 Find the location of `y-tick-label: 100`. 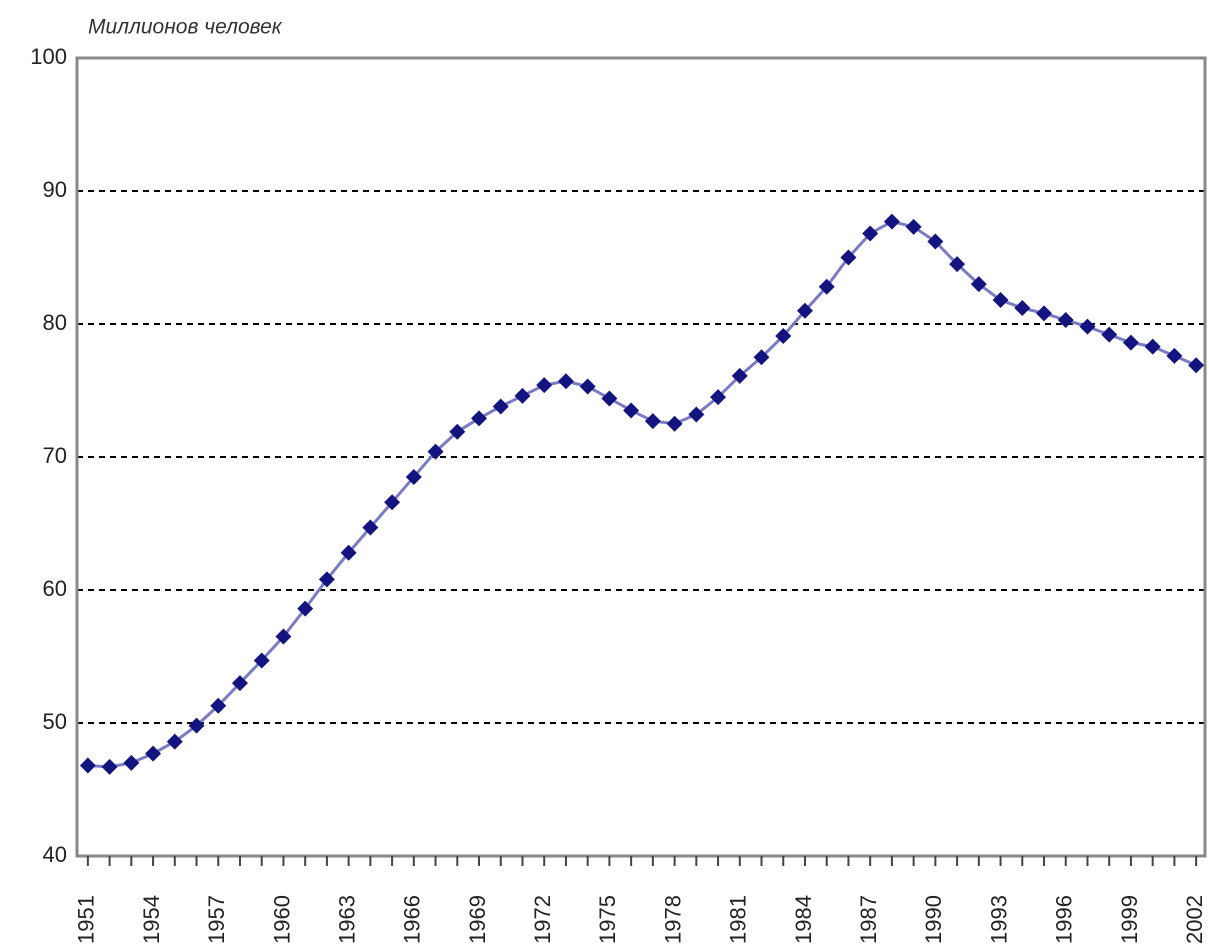

y-tick-label: 100 is located at coordinates (48, 56).